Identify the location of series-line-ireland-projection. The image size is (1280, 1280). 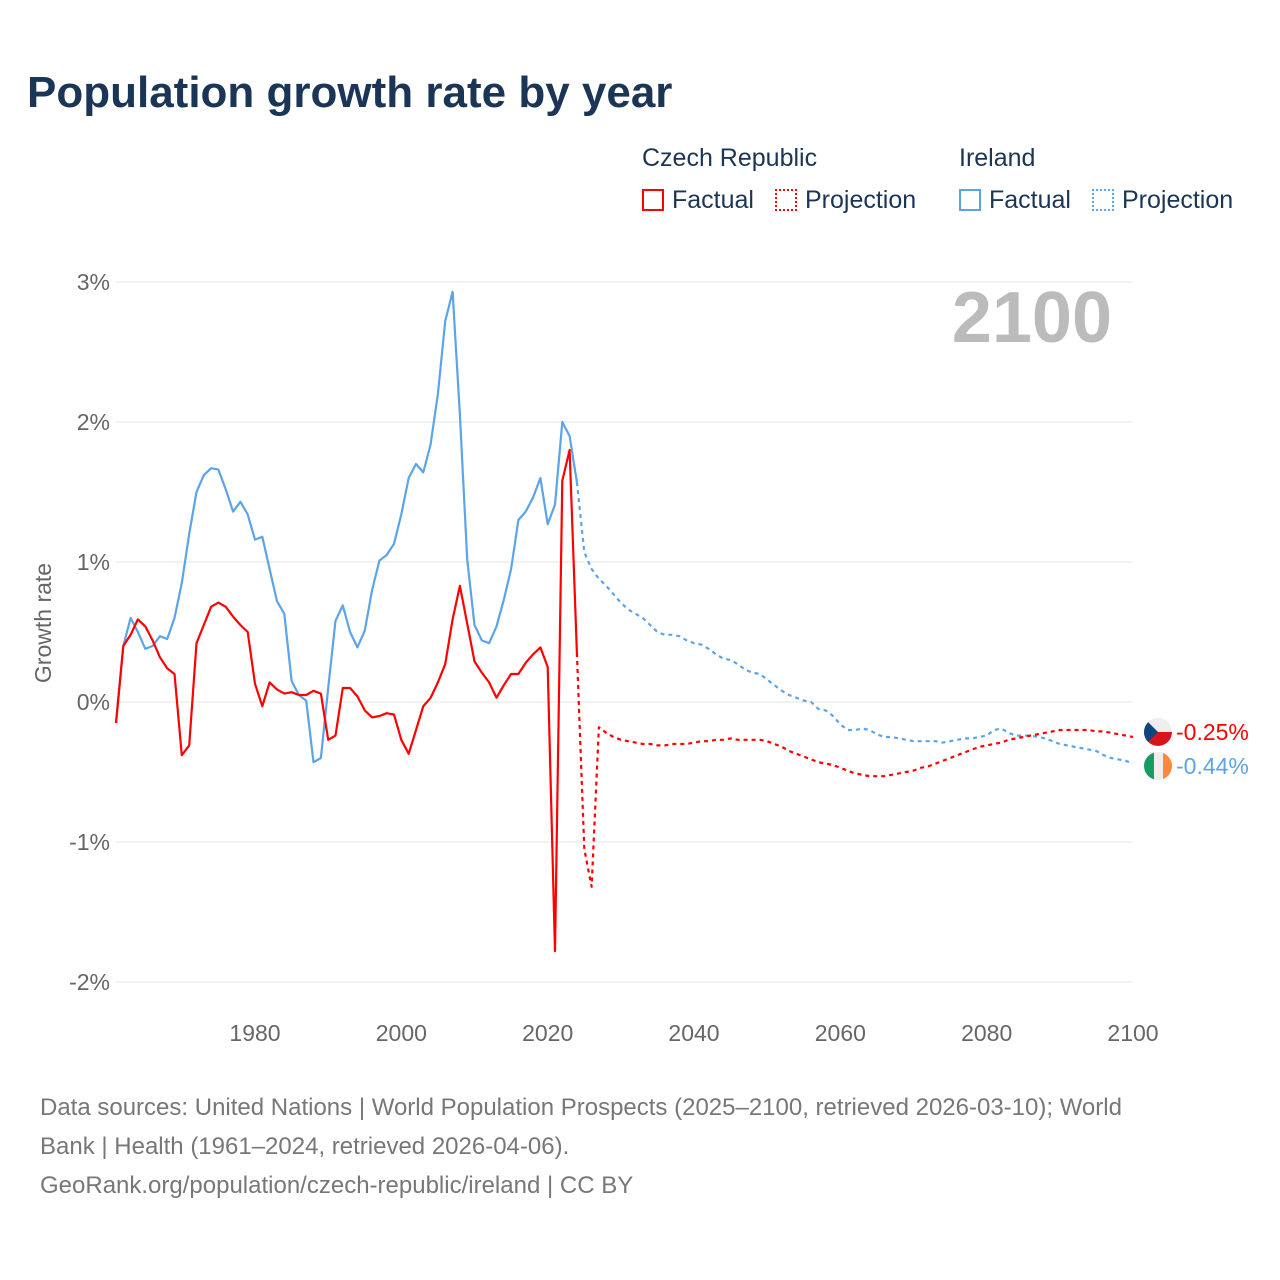
(854, 623).